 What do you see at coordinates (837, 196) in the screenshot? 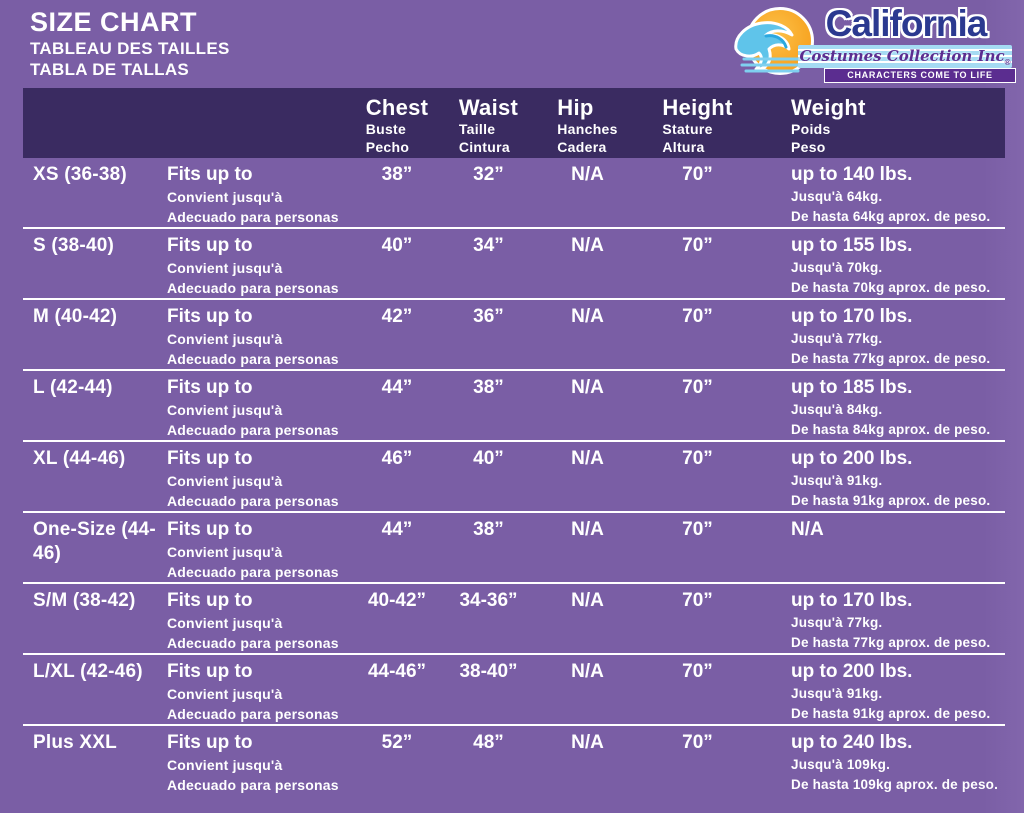
I see `weight-fr: Jusqu'à 64kg.` at bounding box center [837, 196].